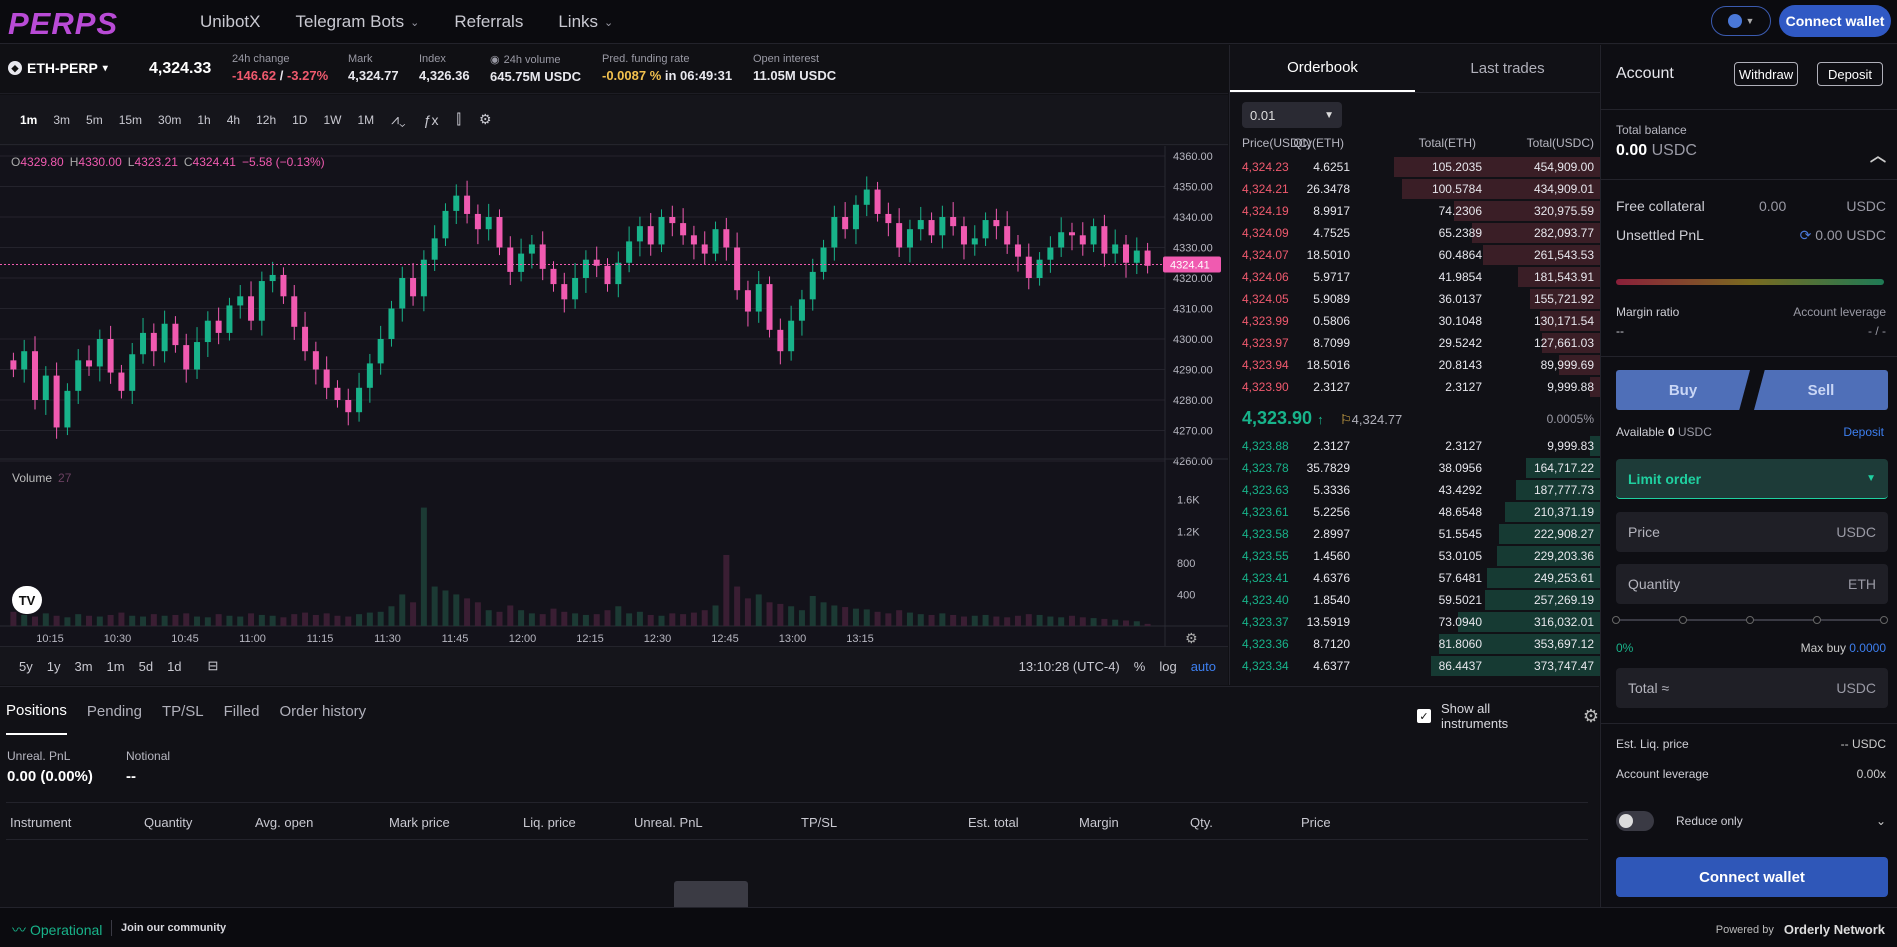  Describe the element at coordinates (26, 666) in the screenshot. I see `range-5y: 5y` at that location.